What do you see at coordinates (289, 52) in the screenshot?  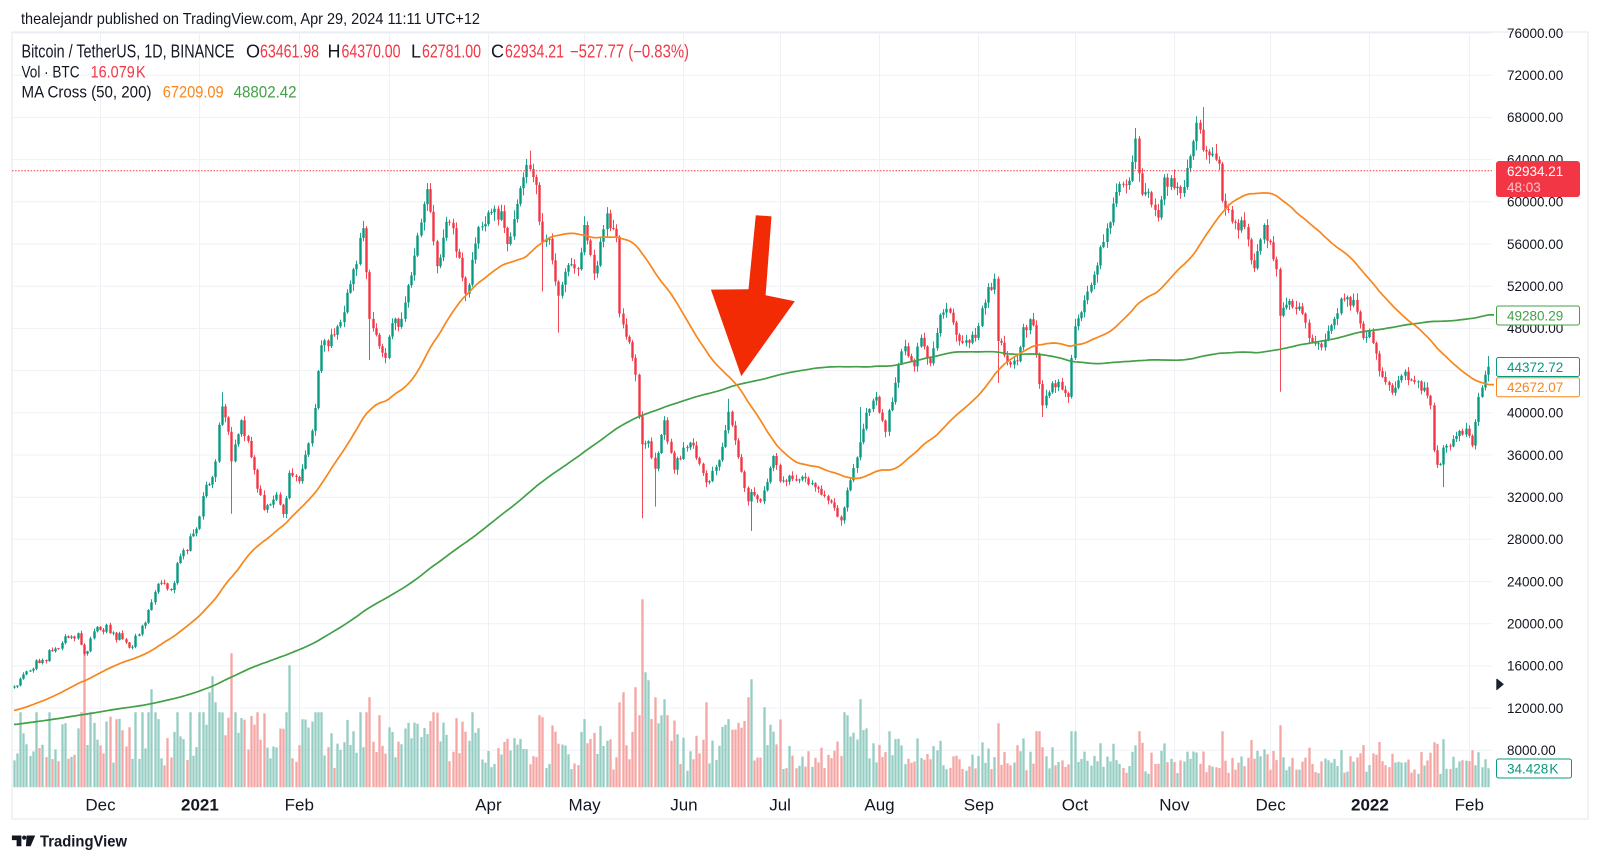 I see `svg-text: 63461.98` at bounding box center [289, 52].